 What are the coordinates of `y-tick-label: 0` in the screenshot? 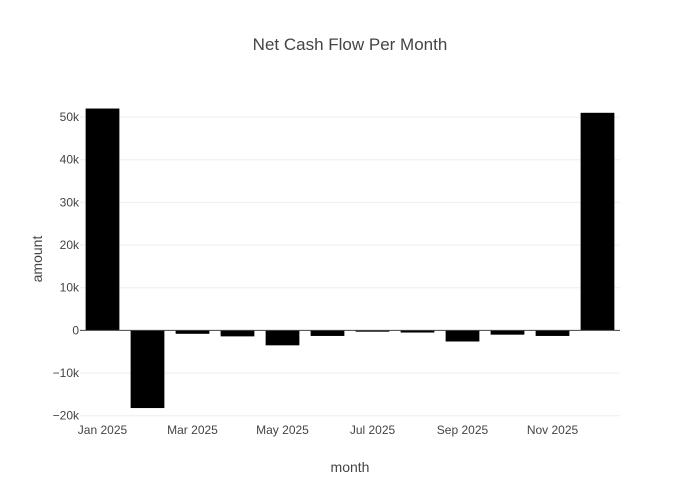 It's located at (75, 330).